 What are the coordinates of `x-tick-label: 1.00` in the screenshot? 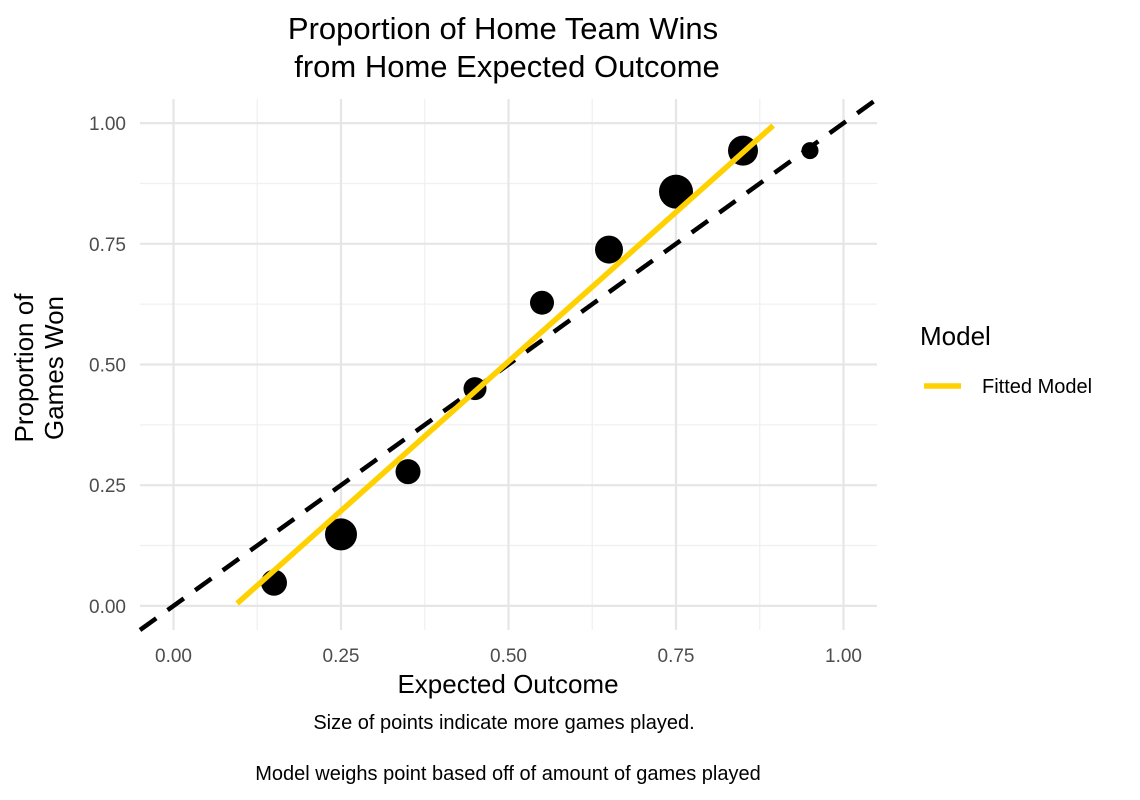 It's located at (843, 656).